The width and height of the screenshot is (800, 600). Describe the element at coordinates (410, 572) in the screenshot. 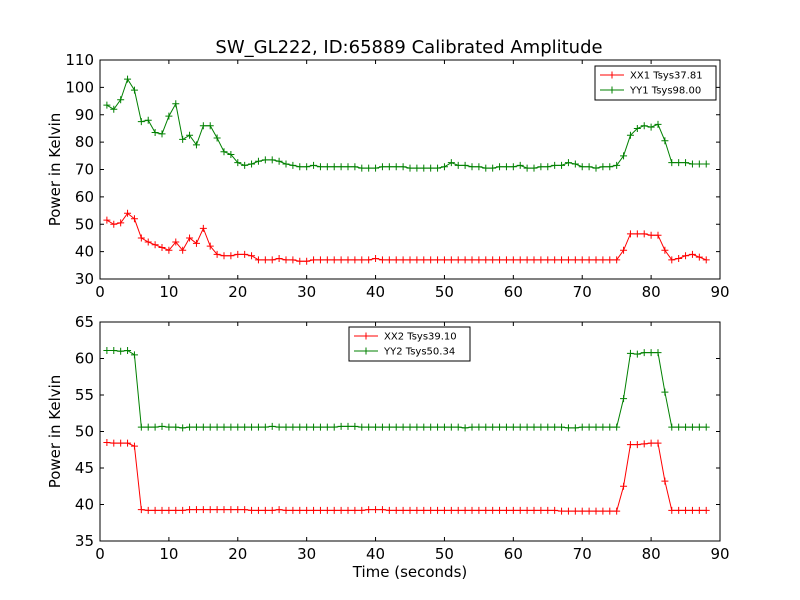

I see `x-axis-label: Time (seconds)` at that location.